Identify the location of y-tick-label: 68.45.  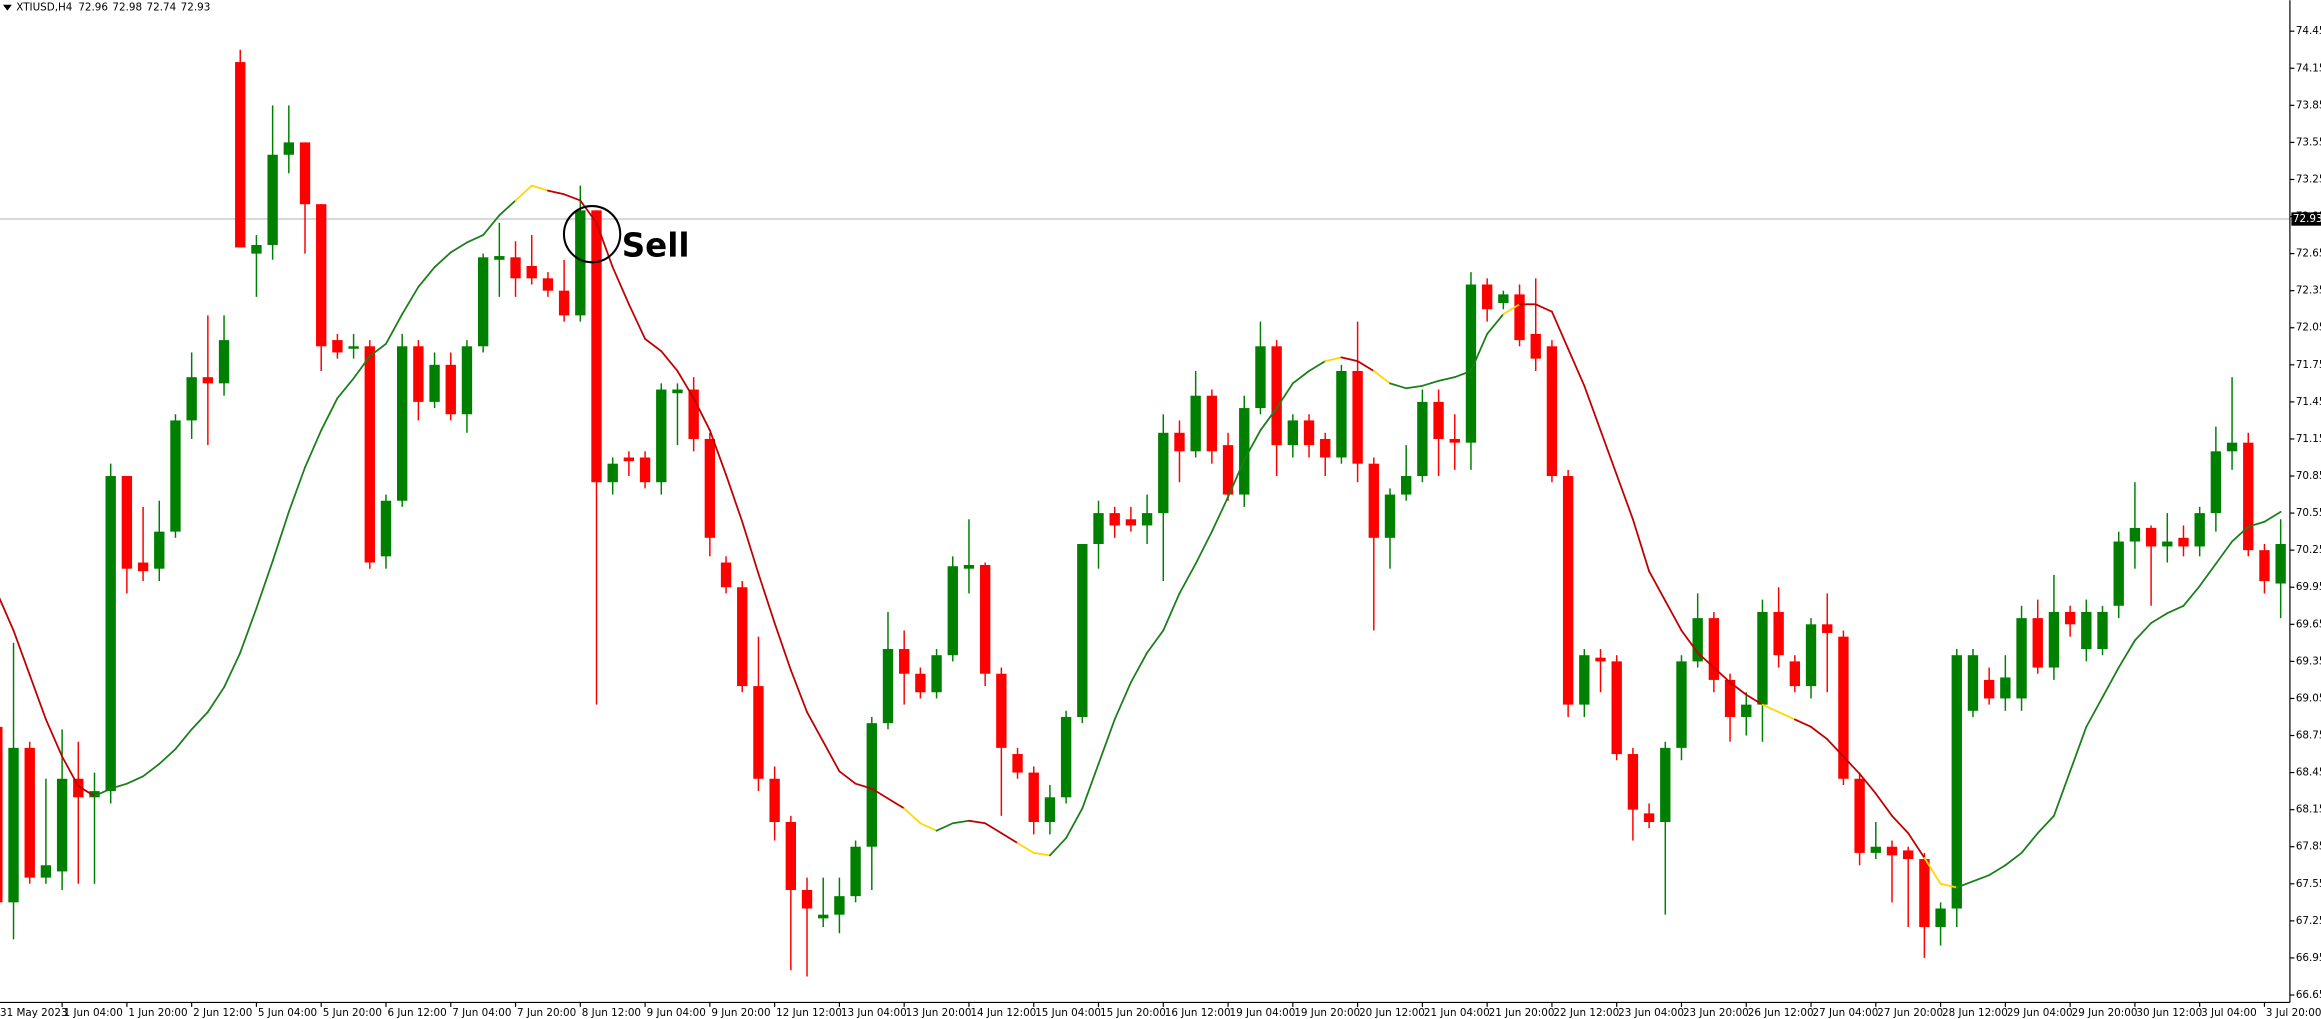
(2308, 773).